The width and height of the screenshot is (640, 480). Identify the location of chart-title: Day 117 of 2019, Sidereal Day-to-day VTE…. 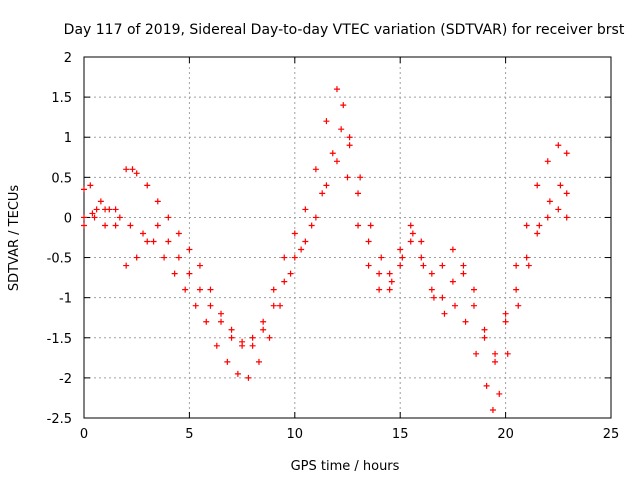
(344, 30).